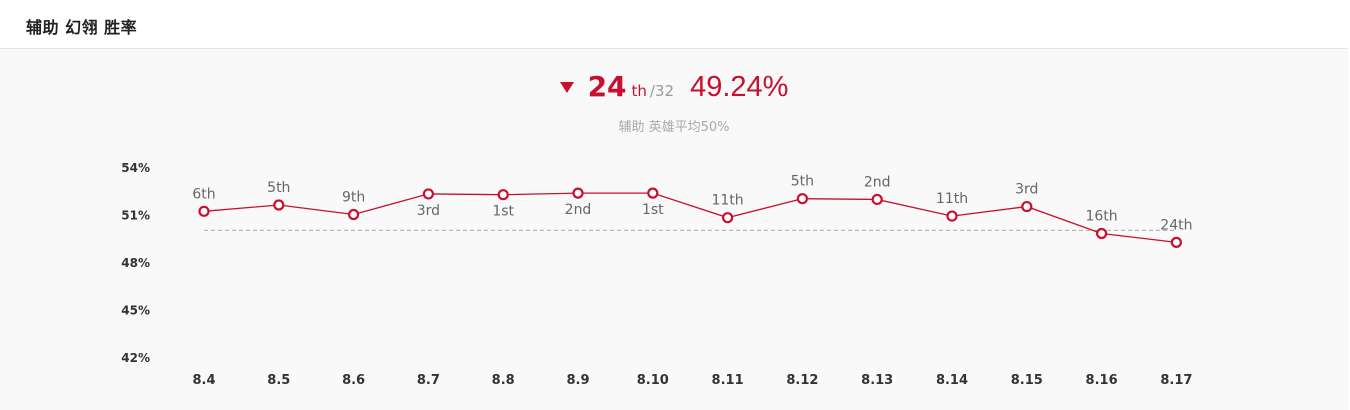 This screenshot has height=410, width=1350. What do you see at coordinates (739, 87) in the screenshot?
I see `win-rate-value: 49.24%` at bounding box center [739, 87].